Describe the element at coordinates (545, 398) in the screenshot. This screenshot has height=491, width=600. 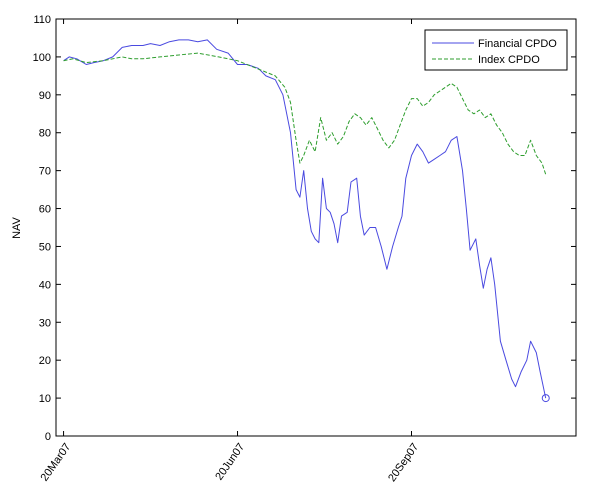
I see `end-marker-financial-cpdo` at that location.